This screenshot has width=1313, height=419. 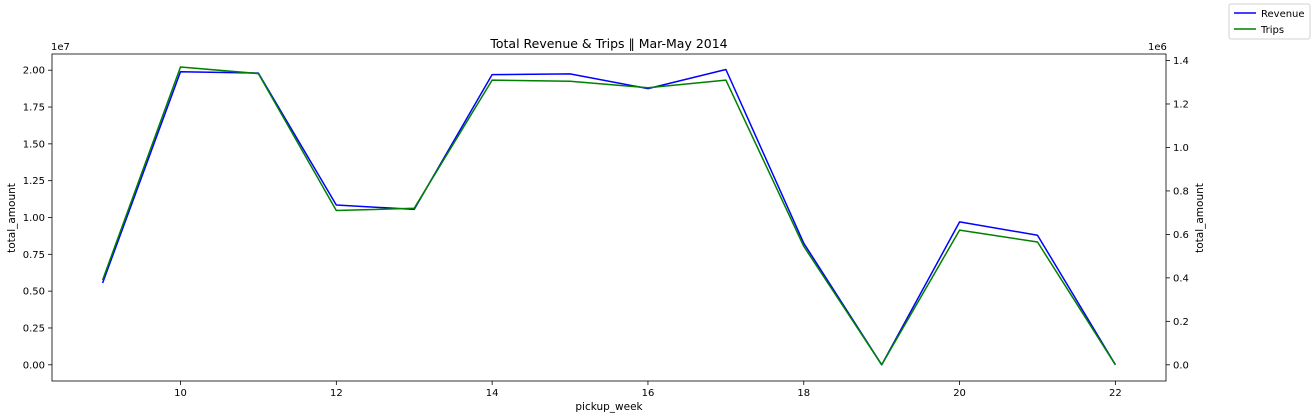 What do you see at coordinates (34, 292) in the screenshot?
I see `left-y-tick-label: 0.50` at bounding box center [34, 292].